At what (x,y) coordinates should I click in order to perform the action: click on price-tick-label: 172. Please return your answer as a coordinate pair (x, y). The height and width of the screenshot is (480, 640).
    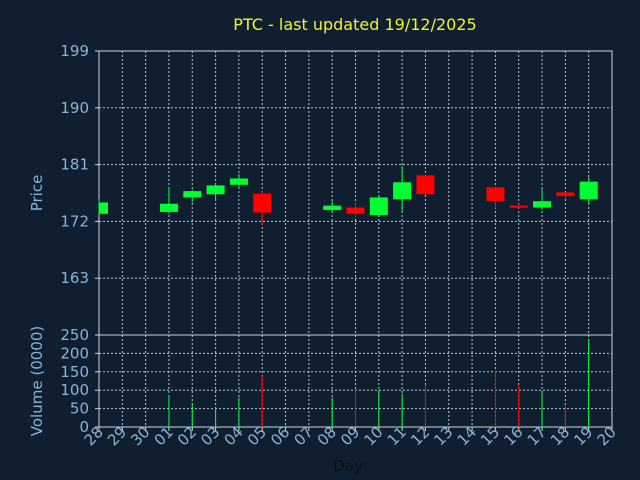
    Looking at the image, I should click on (74, 221).